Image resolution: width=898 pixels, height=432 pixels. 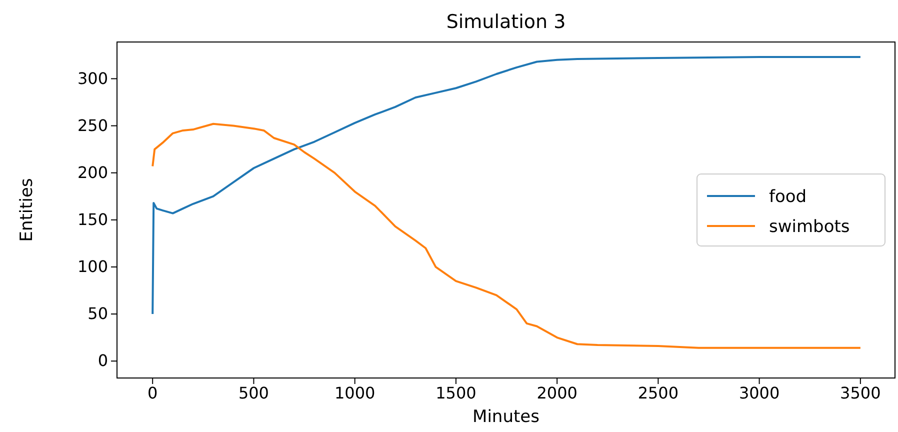 What do you see at coordinates (98, 314) in the screenshot?
I see `y-tick-label: 50` at bounding box center [98, 314].